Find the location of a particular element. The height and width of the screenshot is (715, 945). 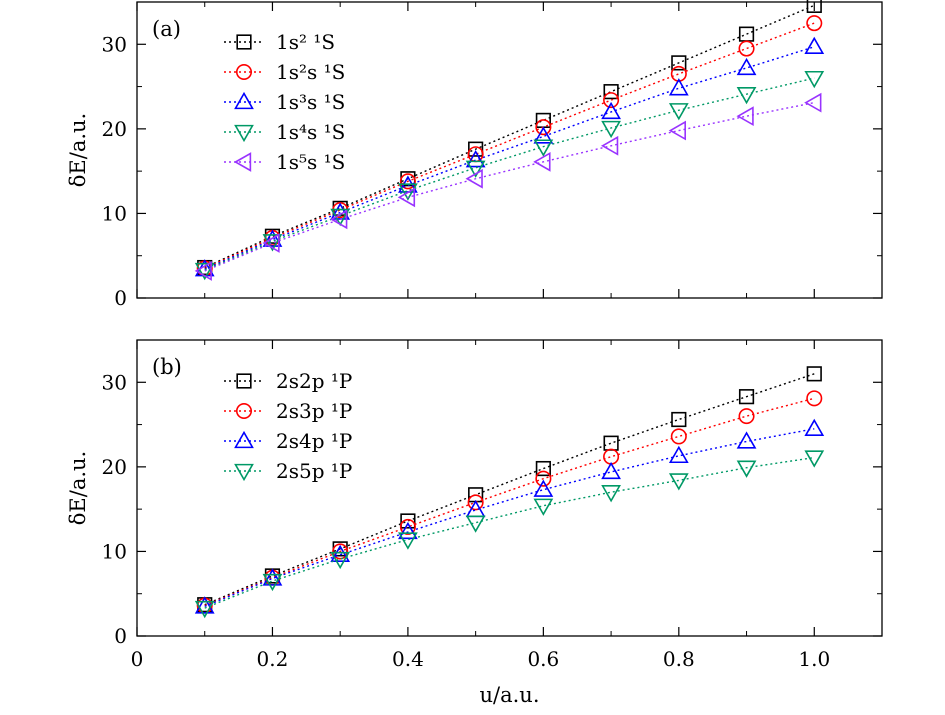

legend-label: 1s² ¹S is located at coordinates (305, 42).